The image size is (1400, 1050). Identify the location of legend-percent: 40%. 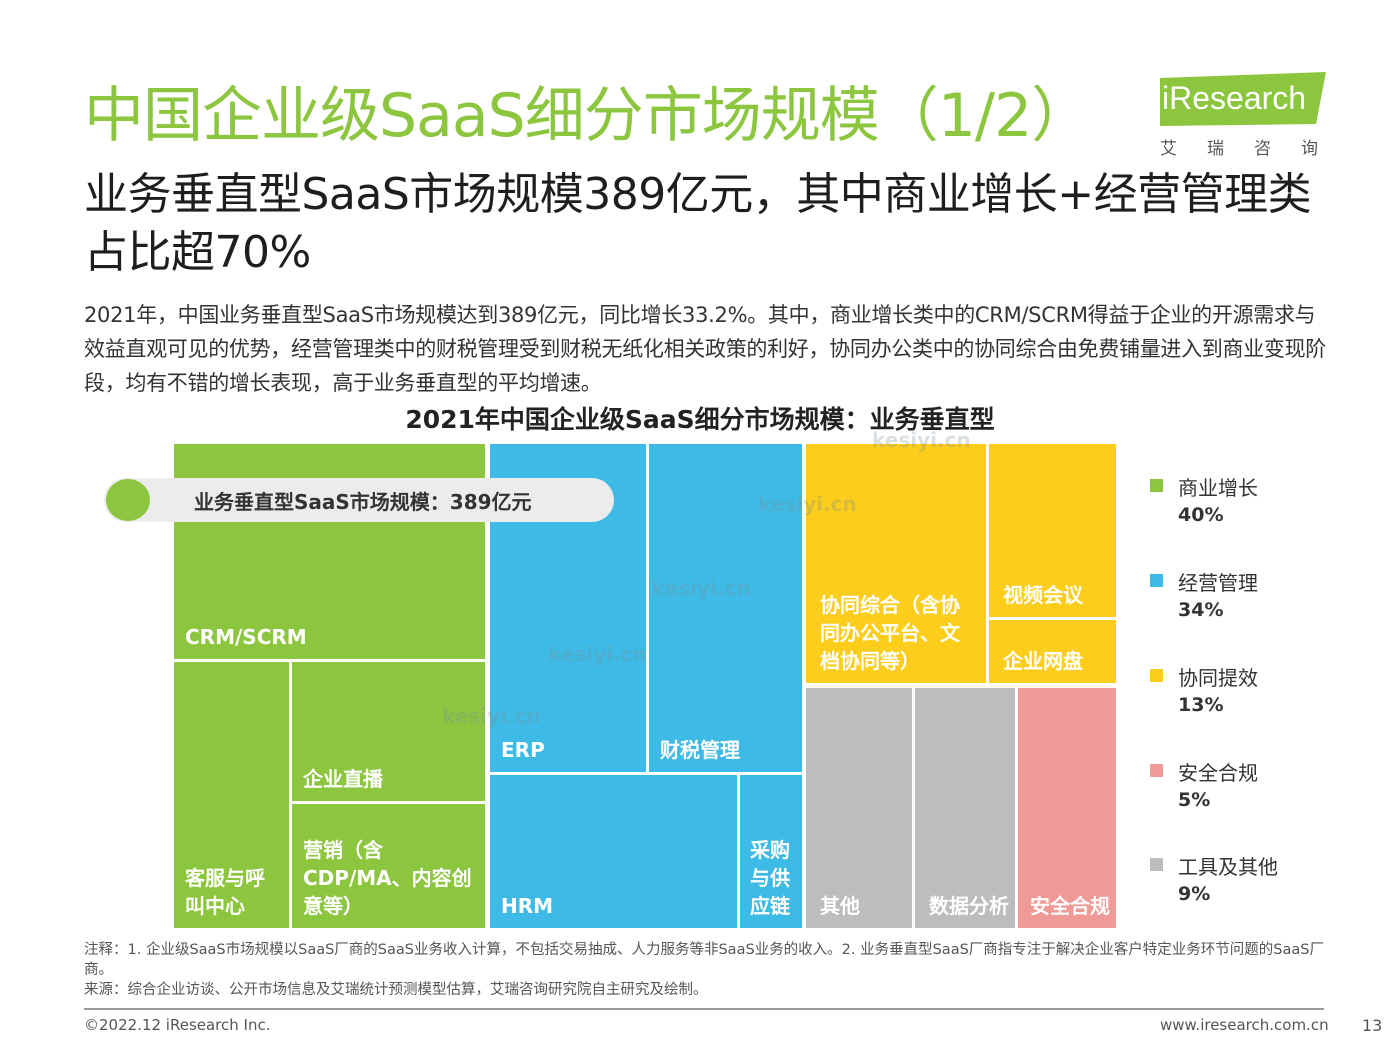
(1201, 515).